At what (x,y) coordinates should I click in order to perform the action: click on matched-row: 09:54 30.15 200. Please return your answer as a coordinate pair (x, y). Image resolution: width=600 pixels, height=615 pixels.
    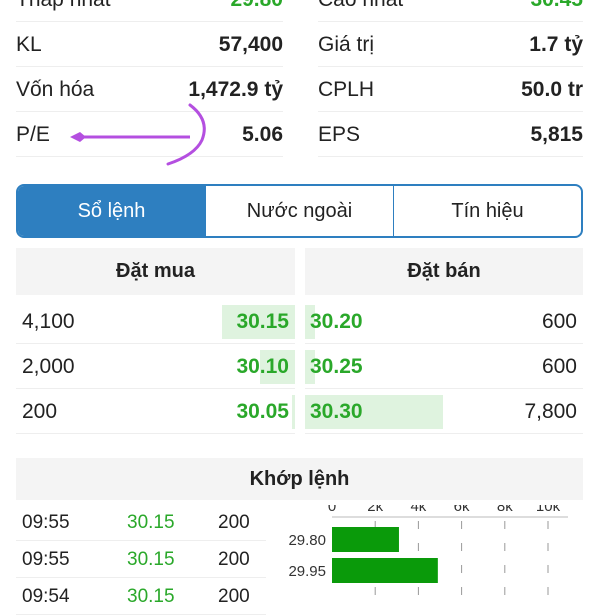
    Looking at the image, I should click on (141, 596).